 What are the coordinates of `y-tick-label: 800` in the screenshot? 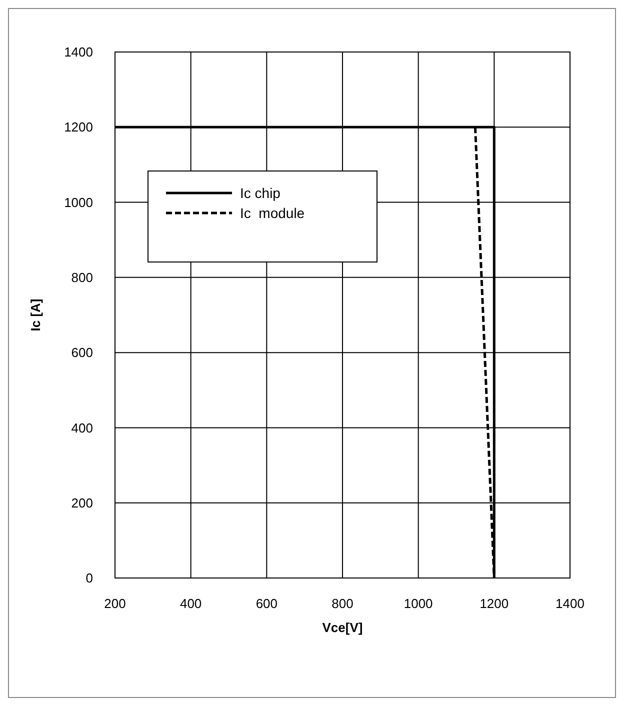 It's located at (82, 277).